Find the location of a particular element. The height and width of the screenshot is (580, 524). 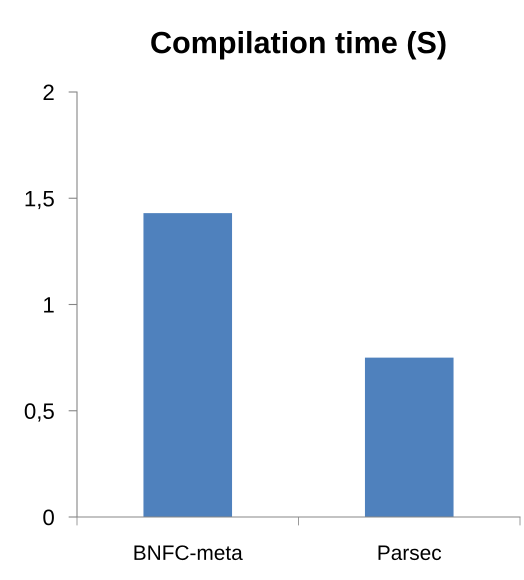

y-tick-label: 2 is located at coordinates (49, 92).